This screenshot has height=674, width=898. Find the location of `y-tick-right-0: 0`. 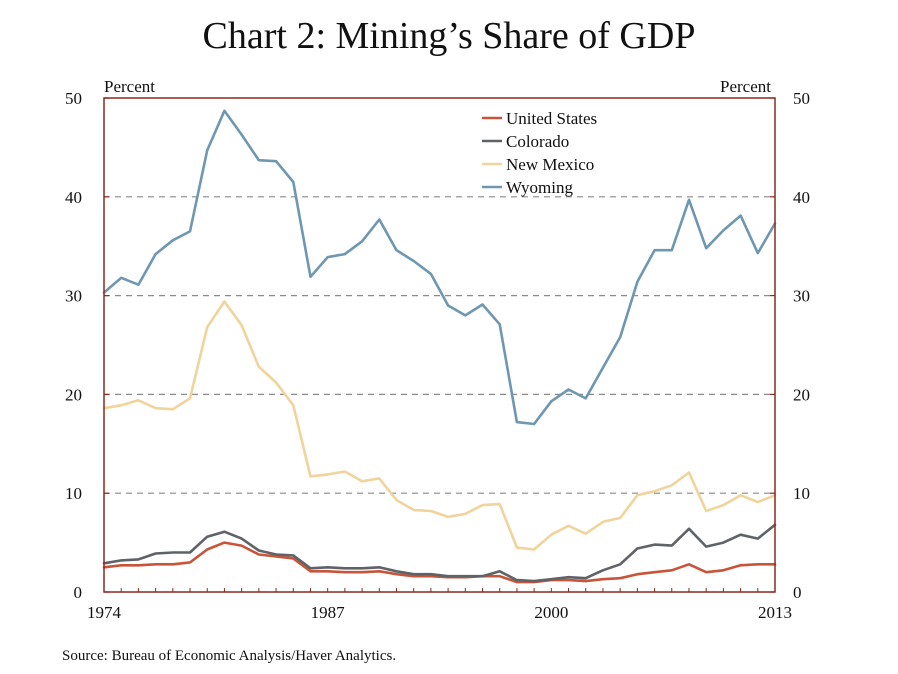

y-tick-right-0: 0 is located at coordinates (797, 592).